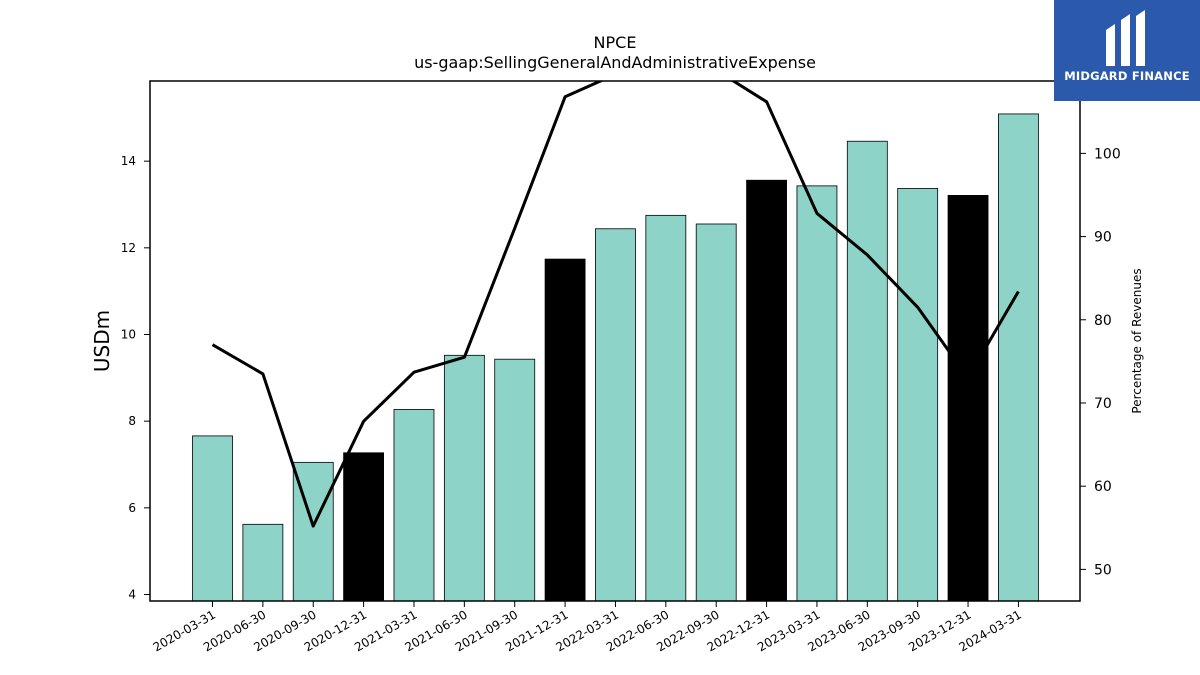  Describe the element at coordinates (1127, 76) in the screenshot. I see `logo-text: MIDGARD FINANCE` at that location.